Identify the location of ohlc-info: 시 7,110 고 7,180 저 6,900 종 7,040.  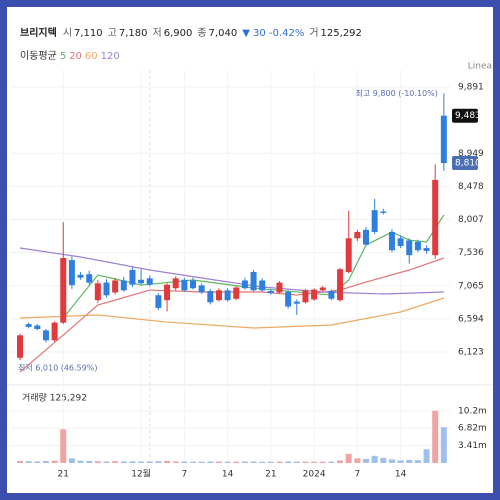
(152, 33).